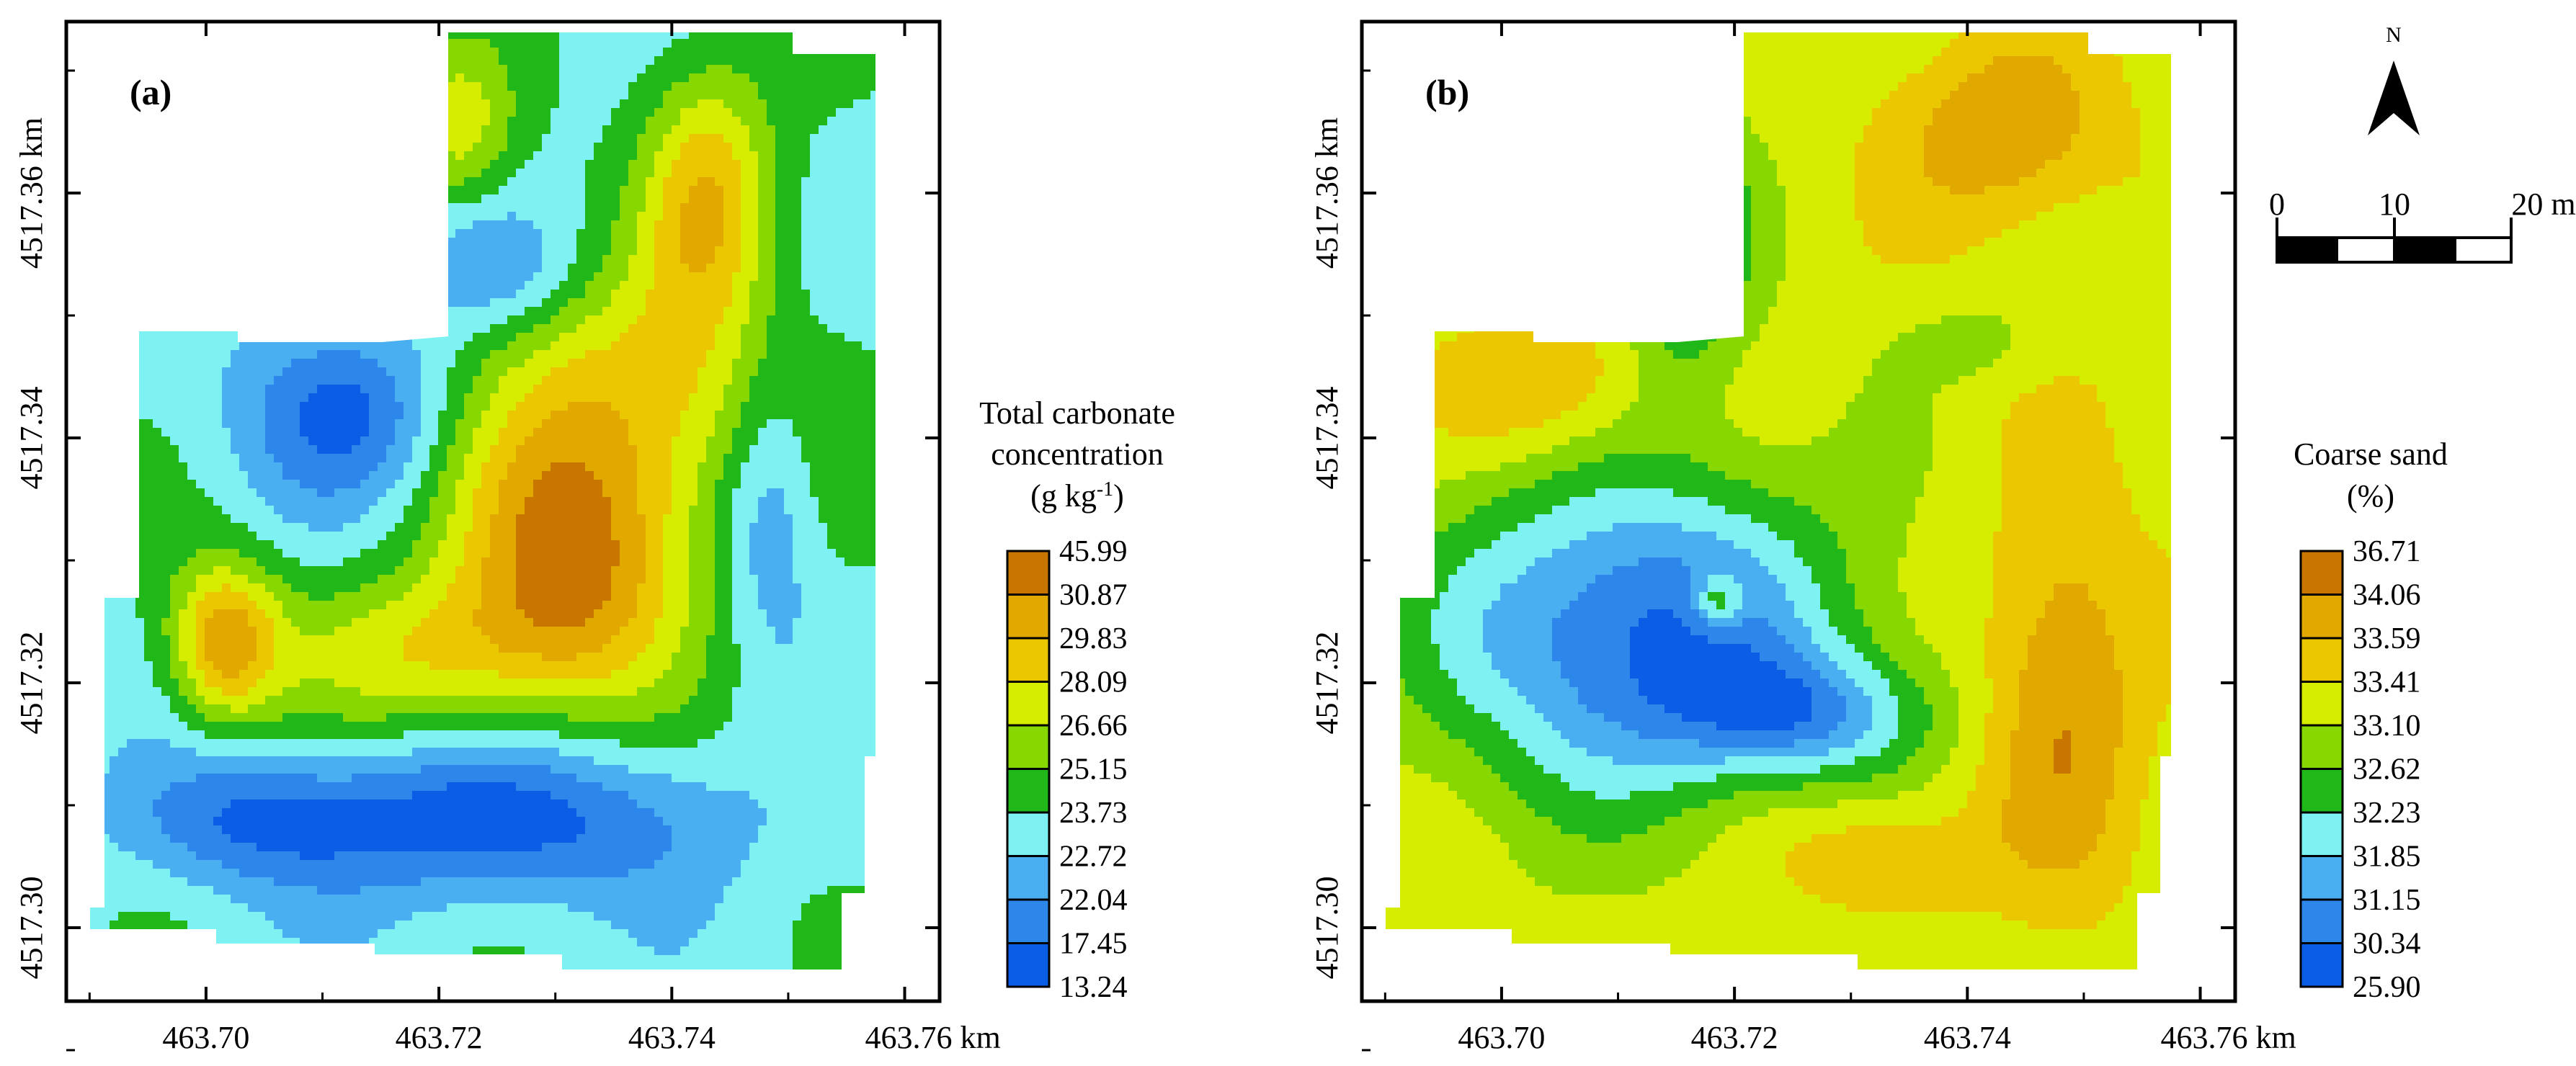 This screenshot has width=2576, height=1066. I want to click on legend-value: 30.87, so click(1093, 595).